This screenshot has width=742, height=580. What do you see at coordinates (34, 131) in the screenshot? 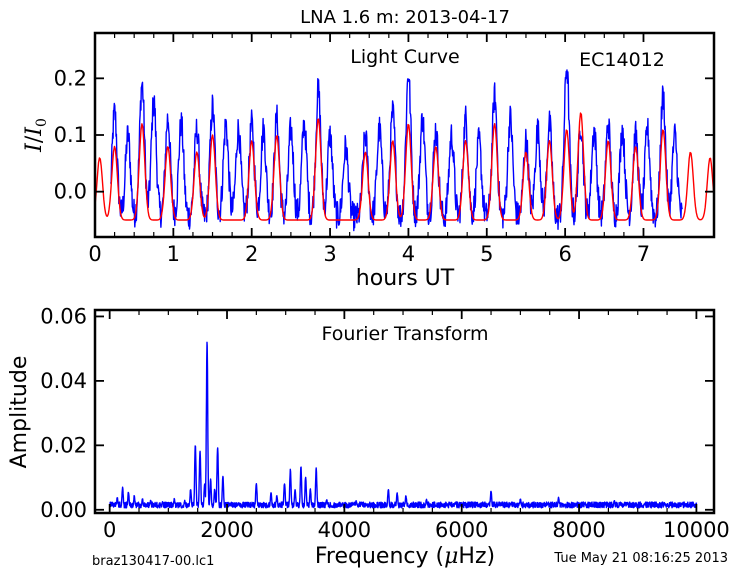
I see `y-label-denominator: I` at bounding box center [34, 131].